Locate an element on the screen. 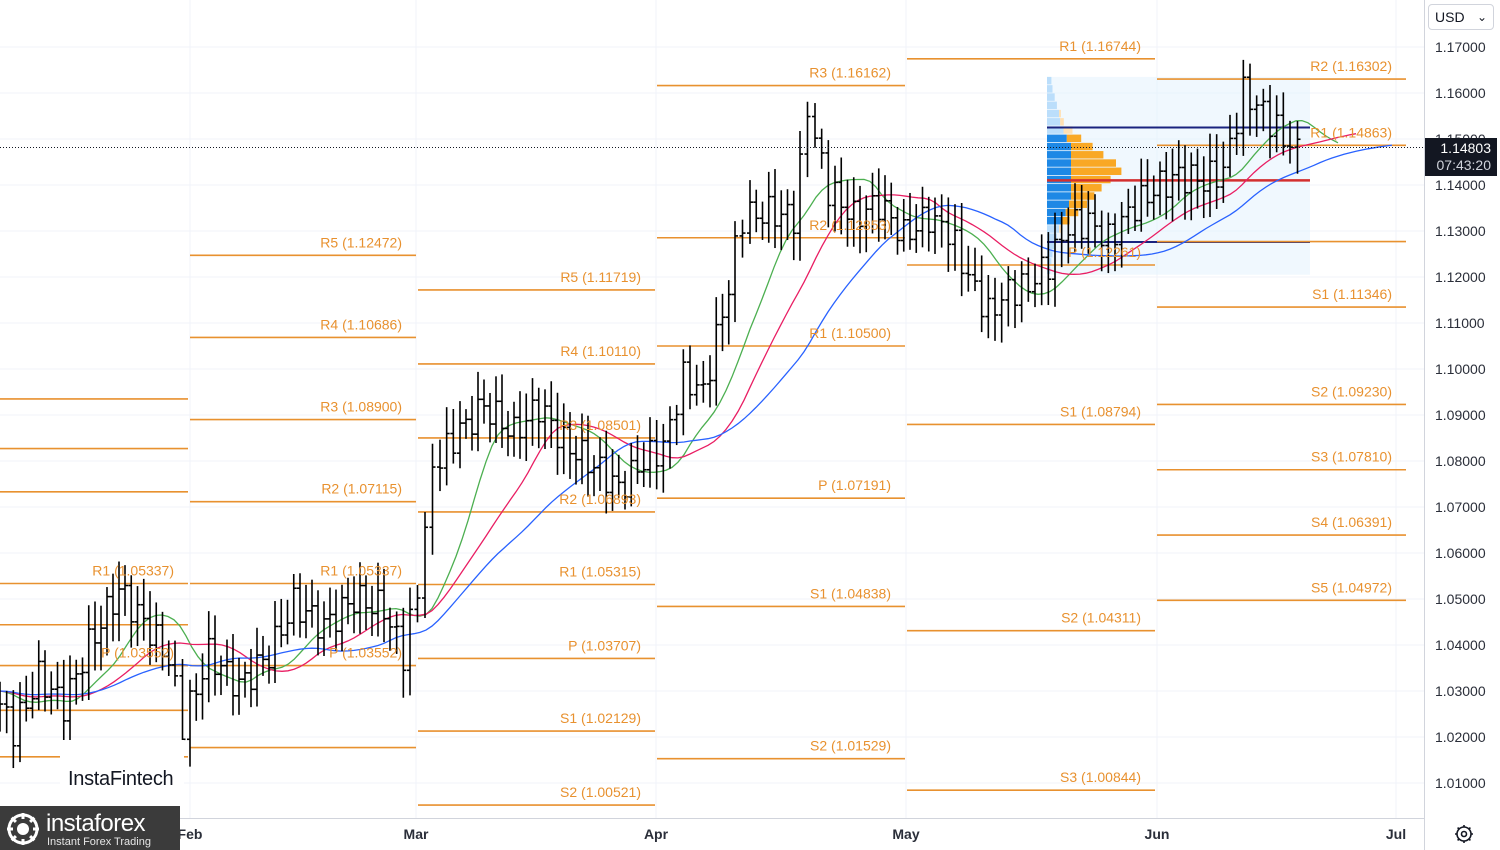  pivot-label: S2 (1.00521) is located at coordinates (600, 792).